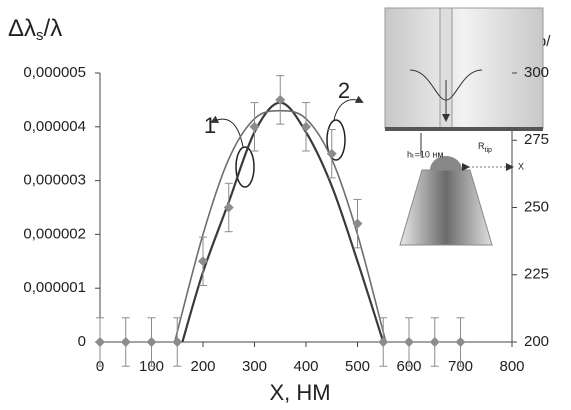  Describe the element at coordinates (305, 366) in the screenshot. I see `x-tick-label: 400` at that location.